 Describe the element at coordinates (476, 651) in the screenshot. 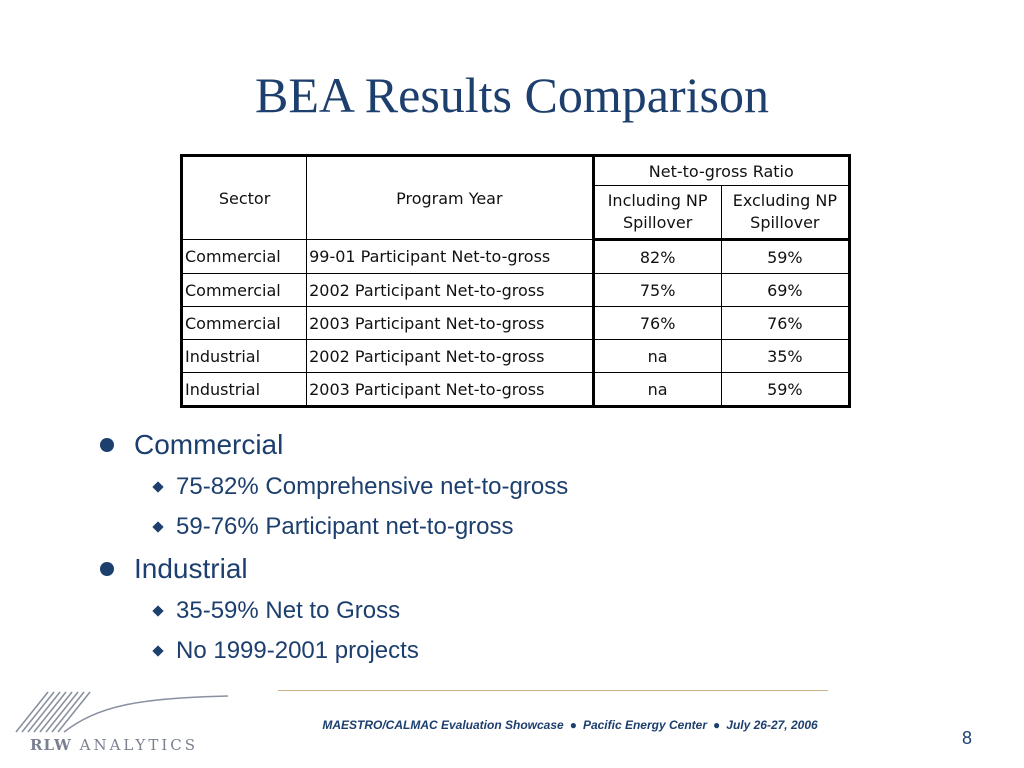

I see `sub-bullet: No 1999-2001 projects` at that location.